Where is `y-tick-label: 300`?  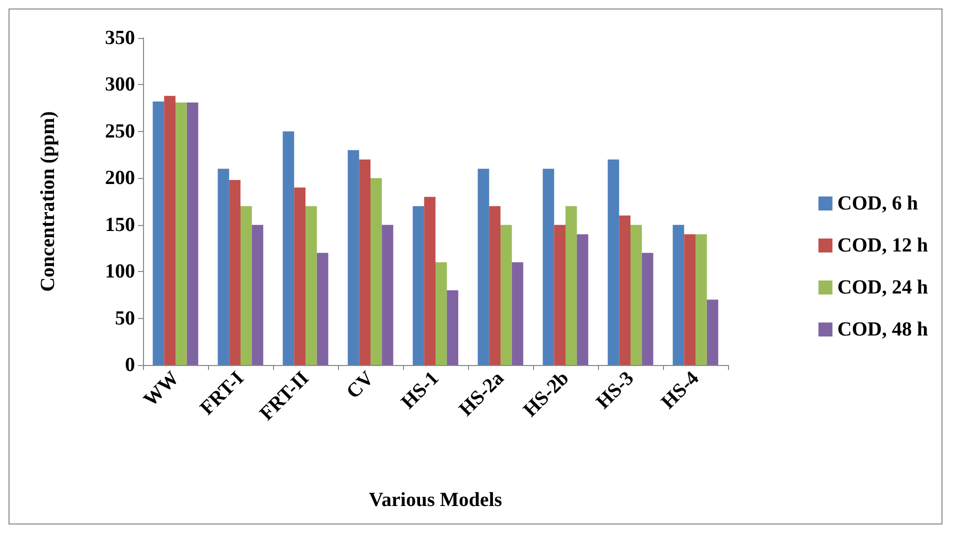 y-tick-label: 300 is located at coordinates (120, 85).